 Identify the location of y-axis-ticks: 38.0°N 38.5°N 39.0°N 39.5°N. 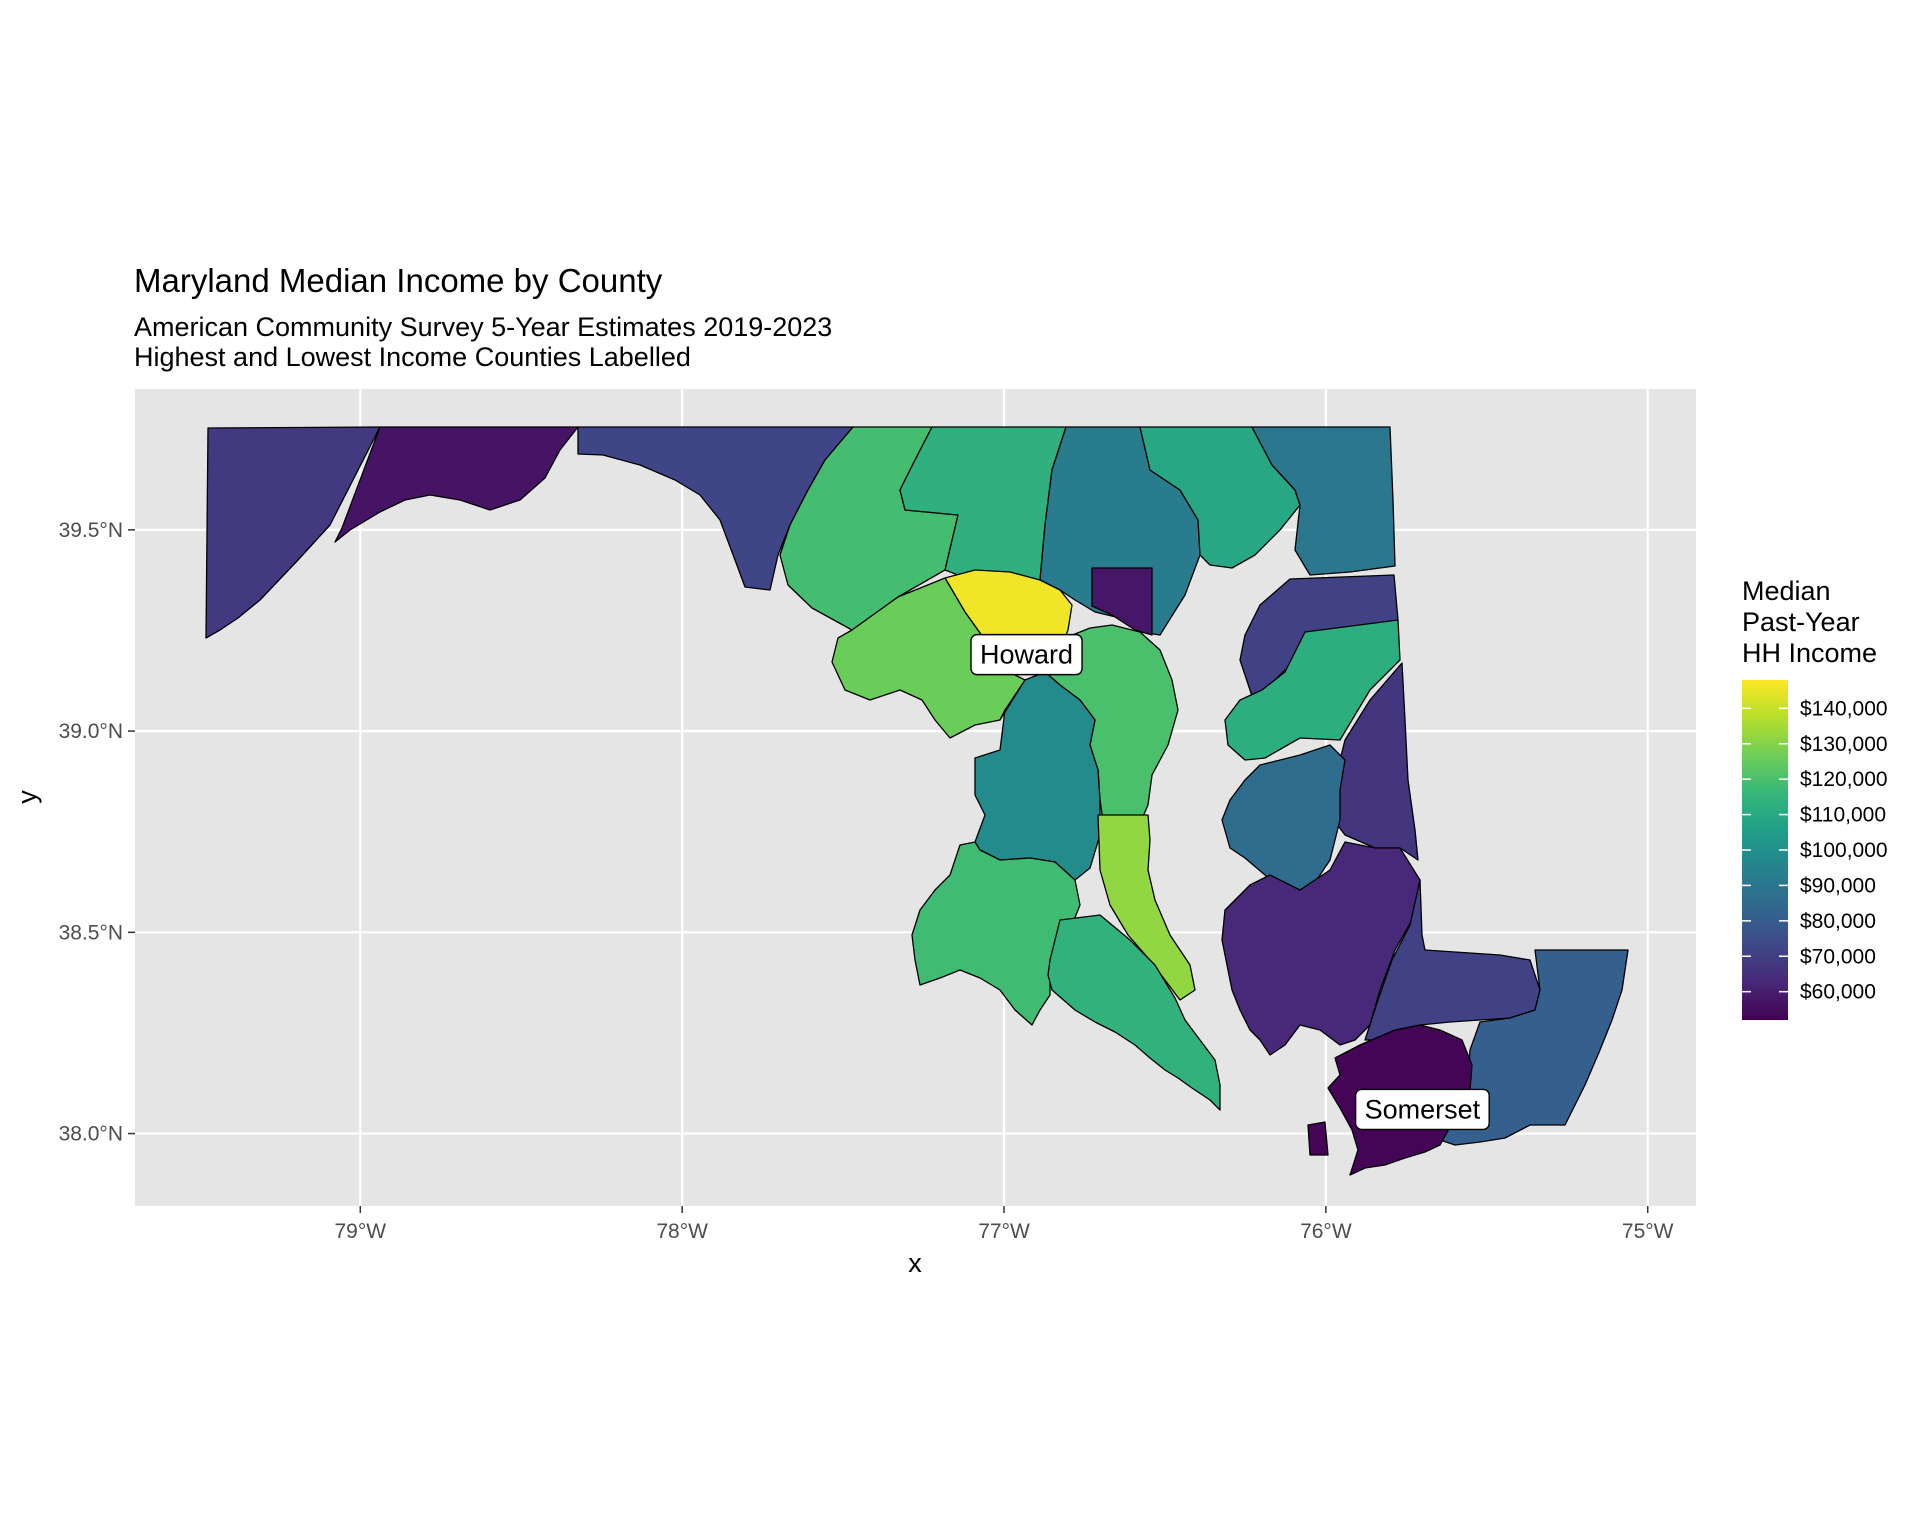
(97, 832).